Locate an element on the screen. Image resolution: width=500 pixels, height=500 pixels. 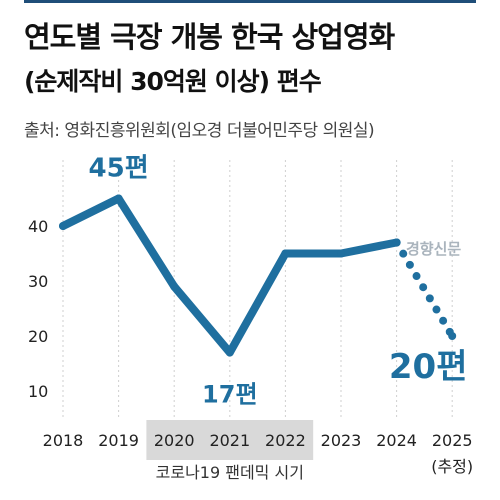
y-tick-label: 40 is located at coordinates (38, 226).